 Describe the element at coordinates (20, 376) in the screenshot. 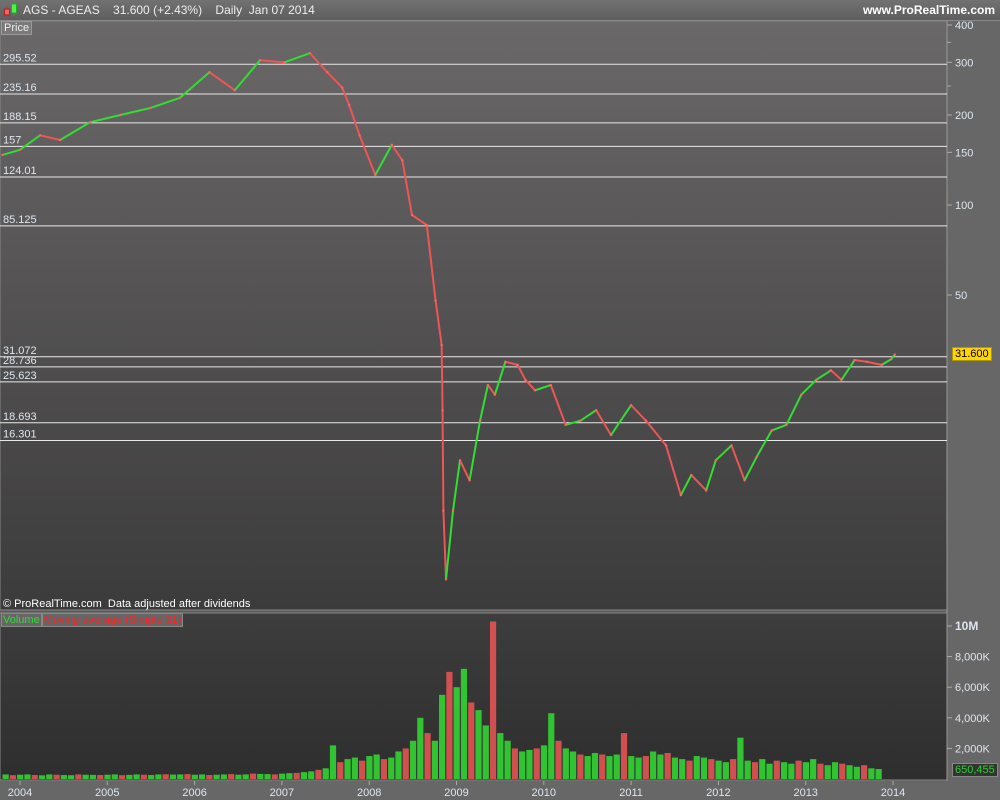

I see `level-label: 25.623` at that location.